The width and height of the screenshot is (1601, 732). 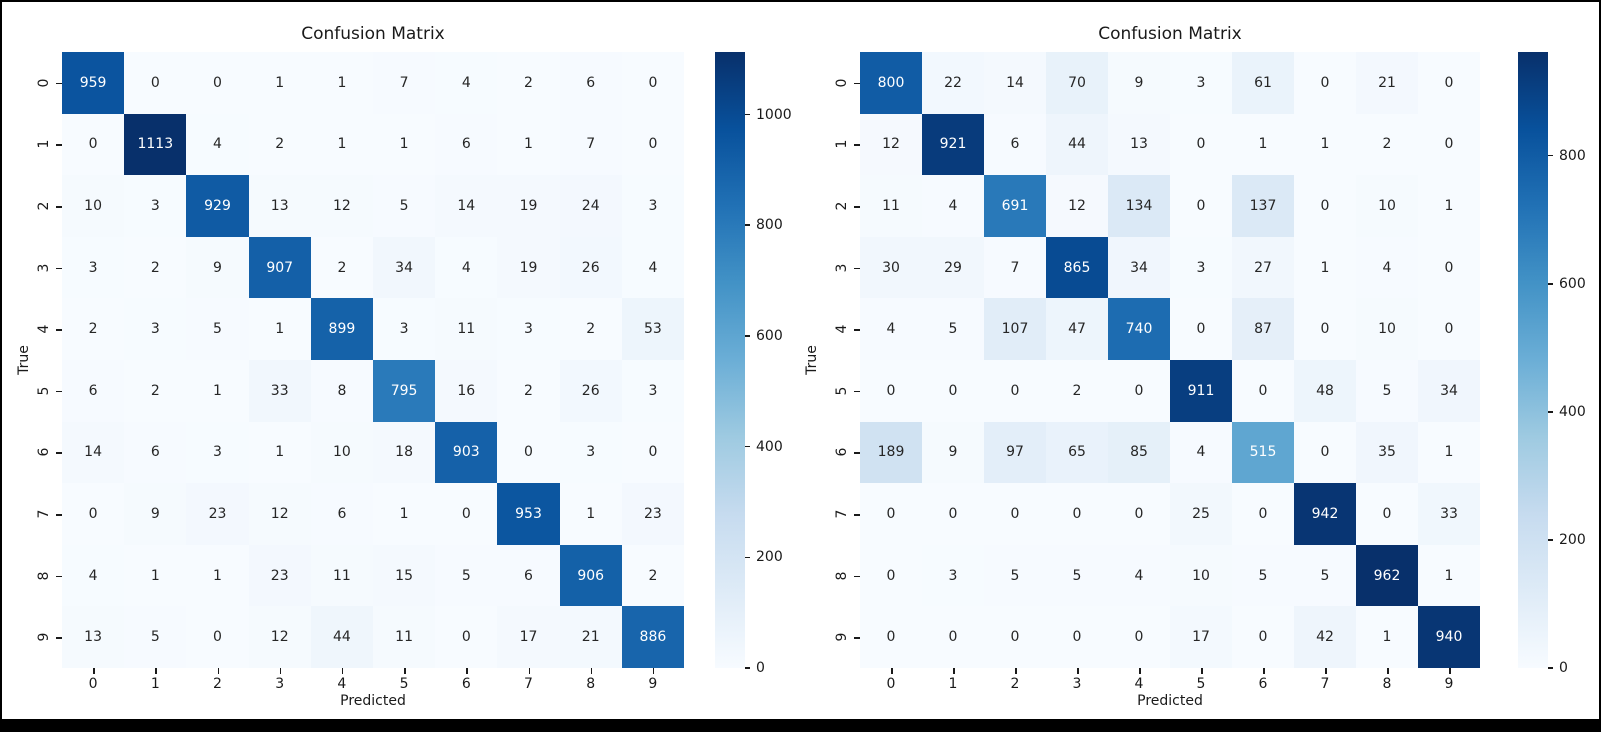 I want to click on matrix-cell-r6c7: 0, so click(x=528, y=452).